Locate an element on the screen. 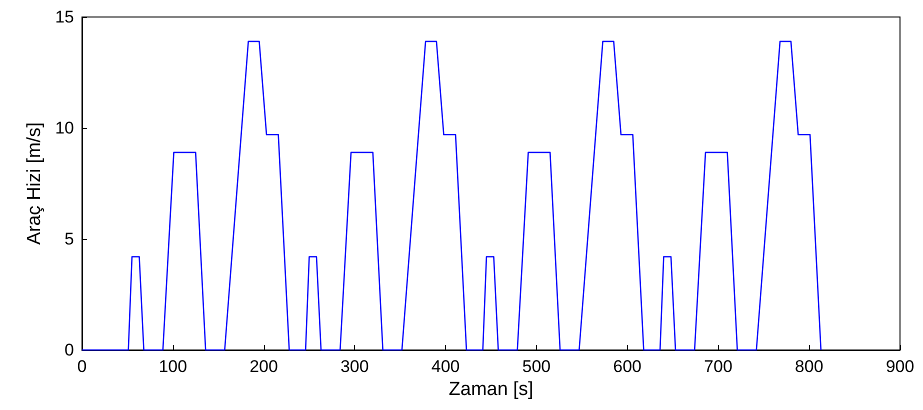 The width and height of the screenshot is (923, 410). x-tick-label: 200 is located at coordinates (264, 366).